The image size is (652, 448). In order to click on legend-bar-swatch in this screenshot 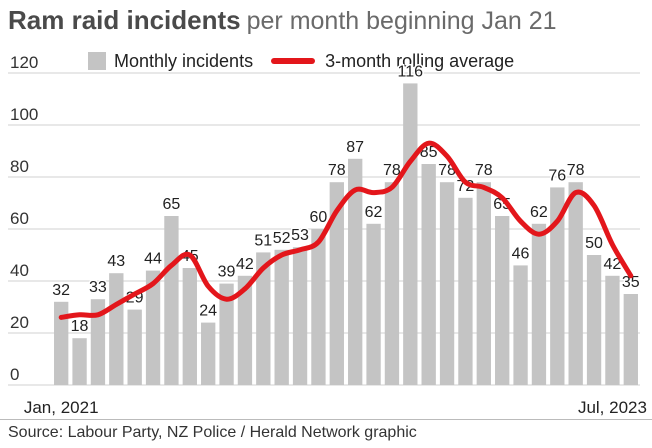, I will do `click(97, 61)`.